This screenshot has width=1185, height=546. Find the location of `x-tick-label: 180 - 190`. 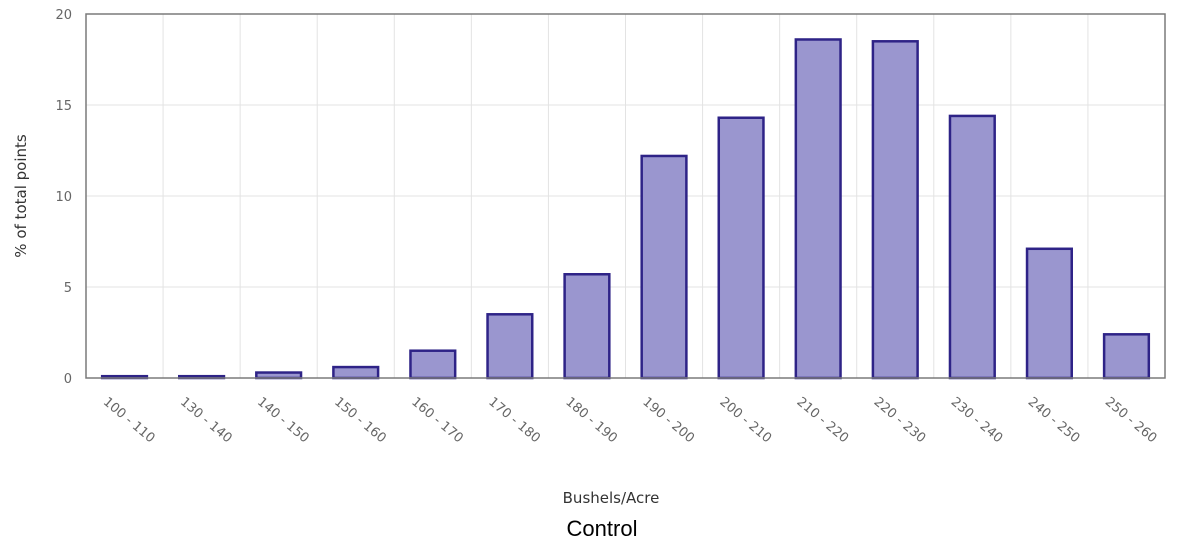

x-tick-label: 180 - 190 is located at coordinates (591, 421).